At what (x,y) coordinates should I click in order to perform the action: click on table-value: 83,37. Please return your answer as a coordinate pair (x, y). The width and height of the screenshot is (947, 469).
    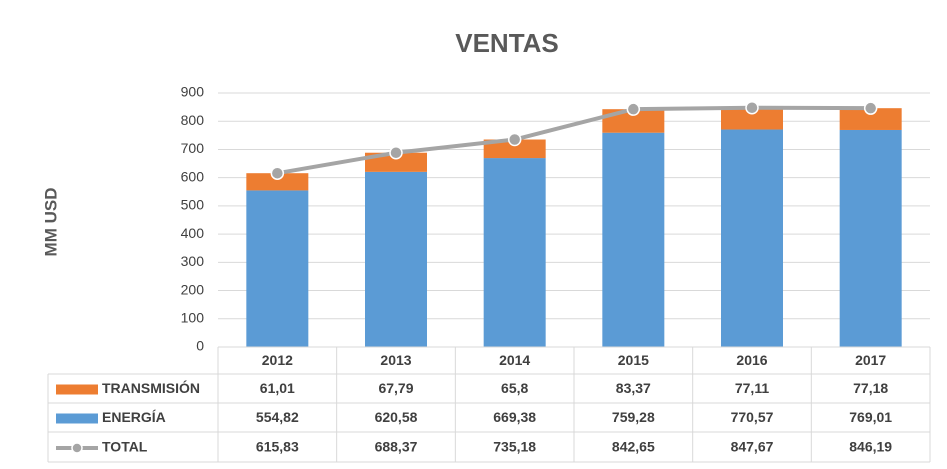
    Looking at the image, I should click on (633, 388).